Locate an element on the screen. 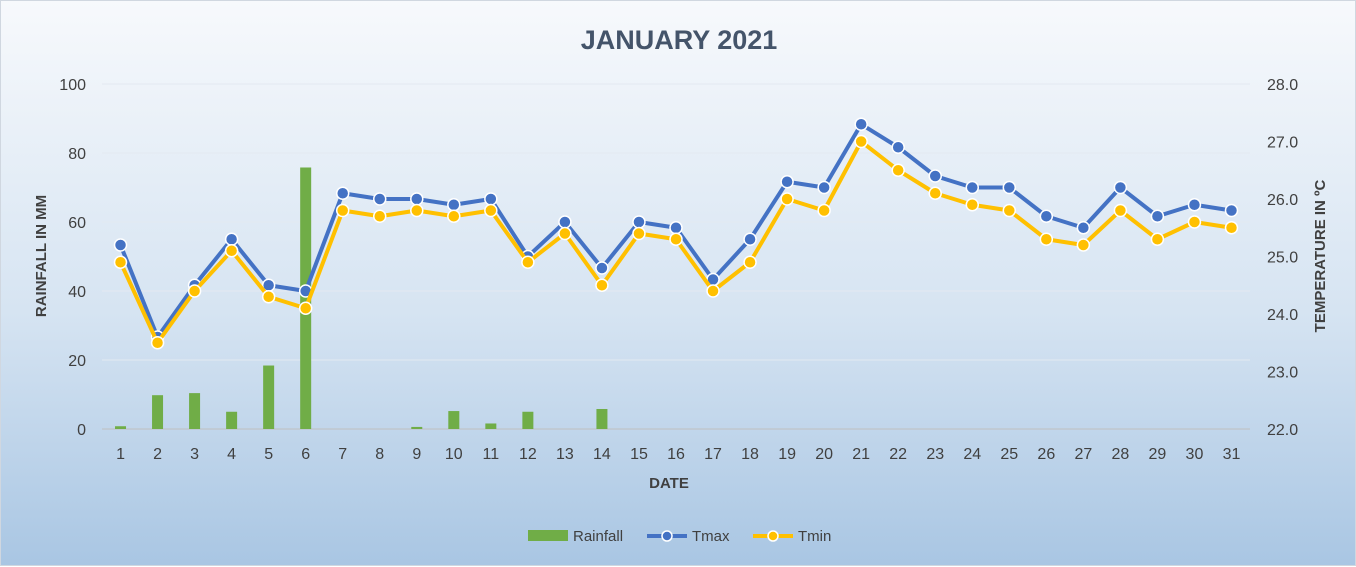 Image resolution: width=1356 pixels, height=567 pixels. x-tick-label: 7 is located at coordinates (342, 454).